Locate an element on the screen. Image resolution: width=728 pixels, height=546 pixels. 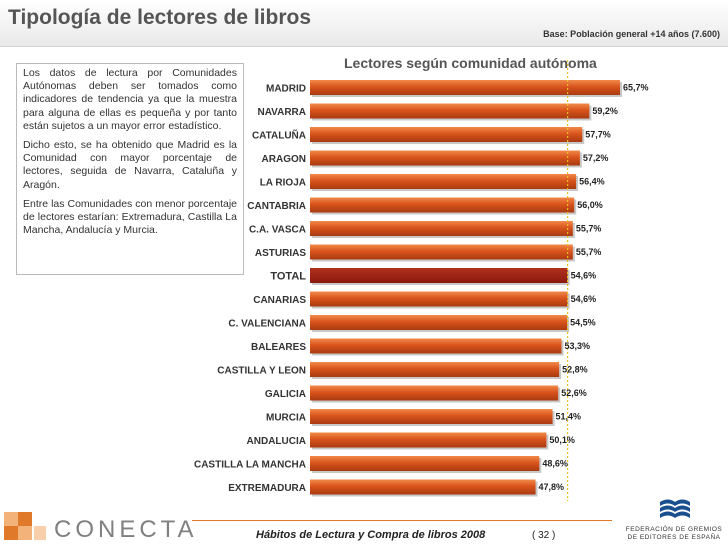
category-label-andalucia: ANDALUCIA is located at coordinates (276, 441).